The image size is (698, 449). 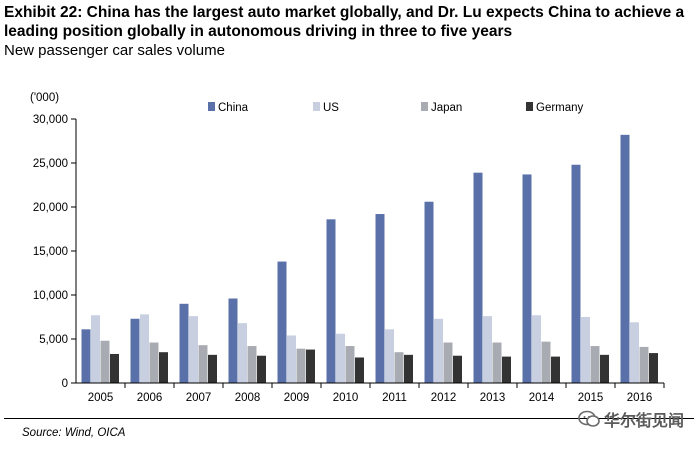 What do you see at coordinates (634, 352) in the screenshot?
I see `bar-us-2016` at bounding box center [634, 352].